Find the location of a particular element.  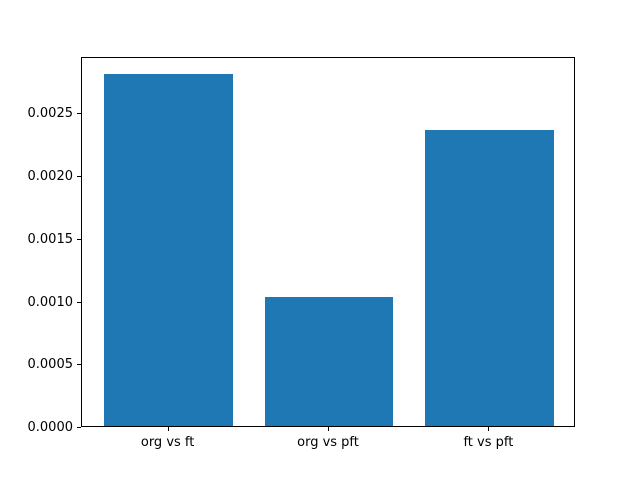

bar-org-vs-pft is located at coordinates (329, 361).